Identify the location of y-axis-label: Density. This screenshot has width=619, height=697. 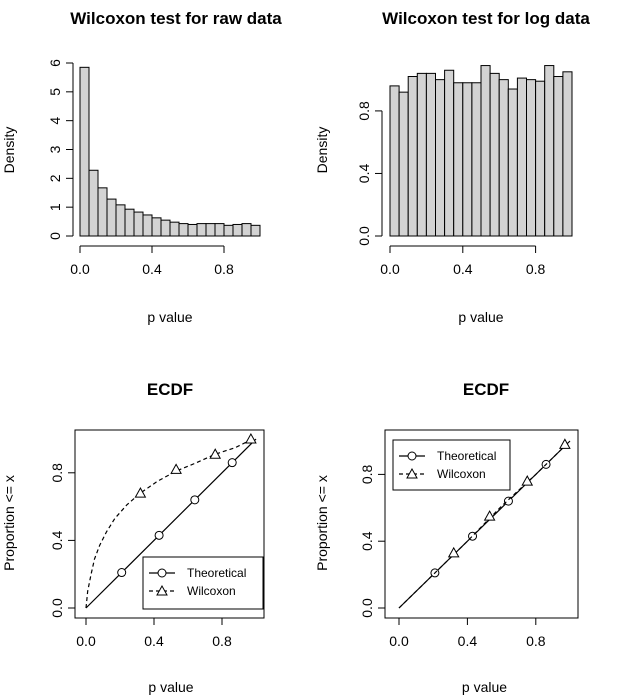
(9, 150).